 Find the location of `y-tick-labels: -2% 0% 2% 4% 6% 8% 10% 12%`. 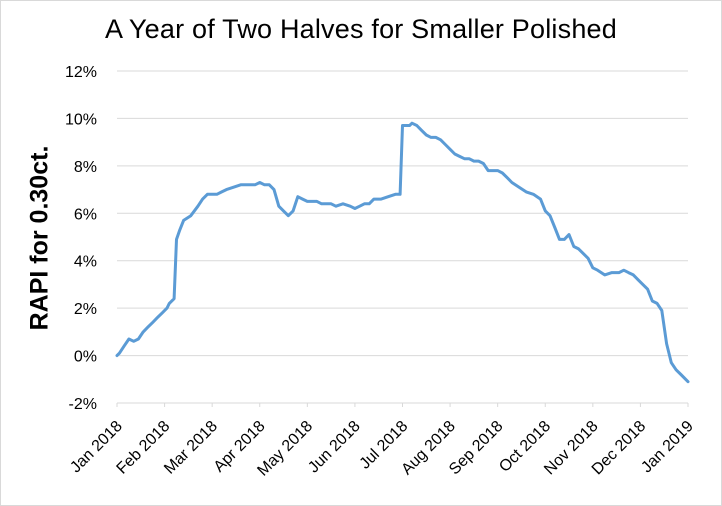

y-tick-labels: -2% 0% 2% 4% 6% 8% 10% 12% is located at coordinates (81, 238).